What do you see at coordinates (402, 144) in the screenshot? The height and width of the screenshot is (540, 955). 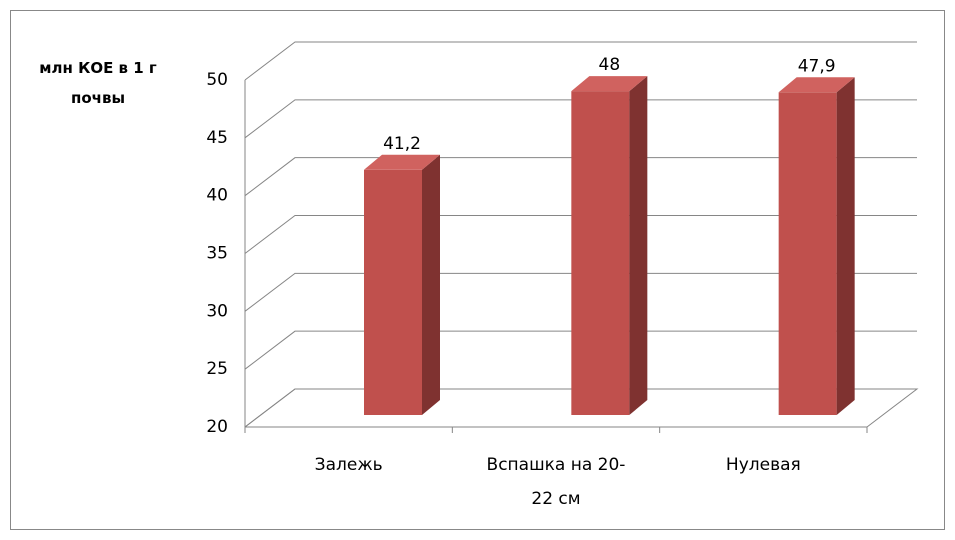 I see `value-label: 41,2` at bounding box center [402, 144].